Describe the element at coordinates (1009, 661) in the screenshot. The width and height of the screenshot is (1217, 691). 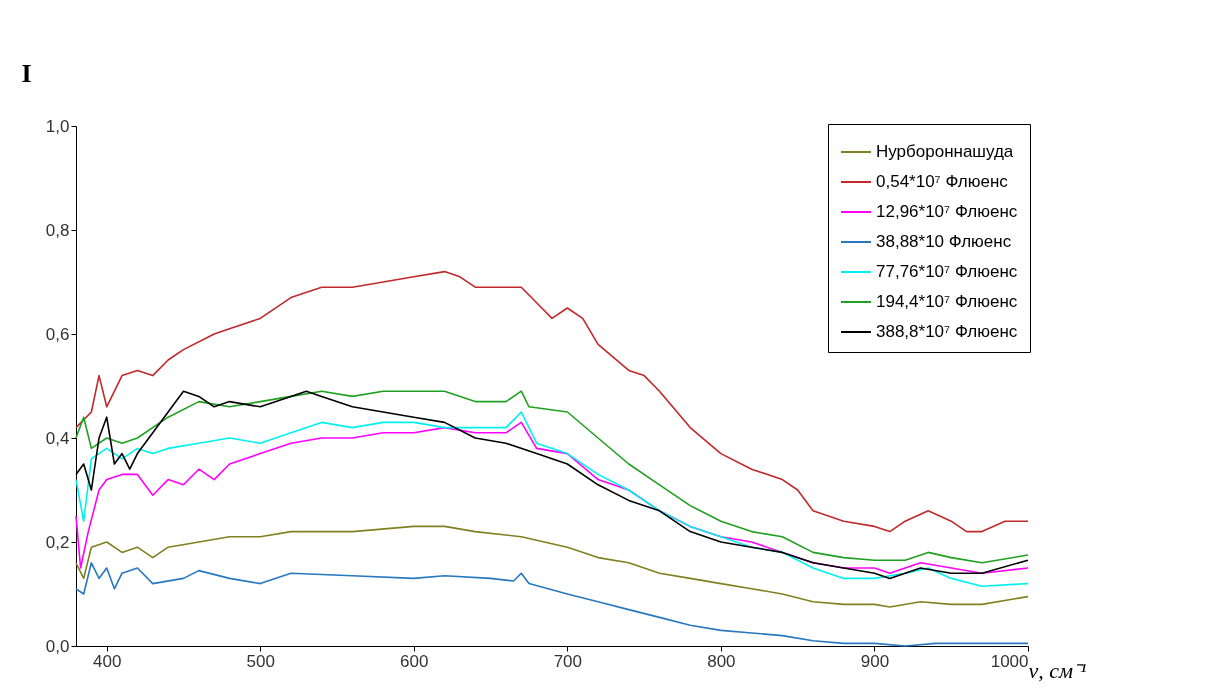
I see `x-tick-label: 1000` at that location.